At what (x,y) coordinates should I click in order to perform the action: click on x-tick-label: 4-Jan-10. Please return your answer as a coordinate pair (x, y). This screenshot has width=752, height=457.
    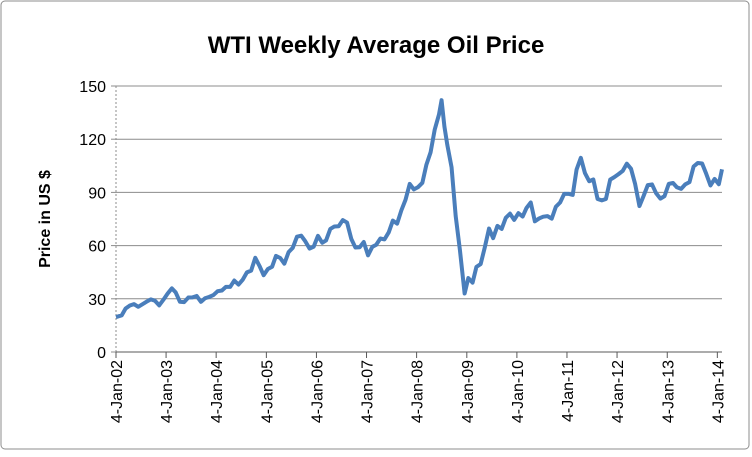
    Looking at the image, I should click on (518, 391).